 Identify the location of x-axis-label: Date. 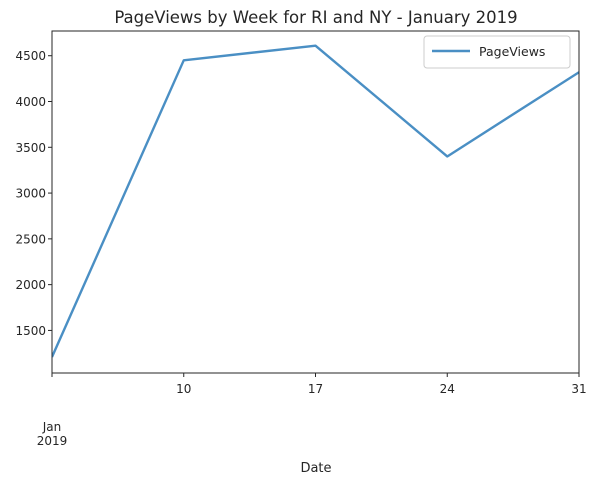
(315, 468).